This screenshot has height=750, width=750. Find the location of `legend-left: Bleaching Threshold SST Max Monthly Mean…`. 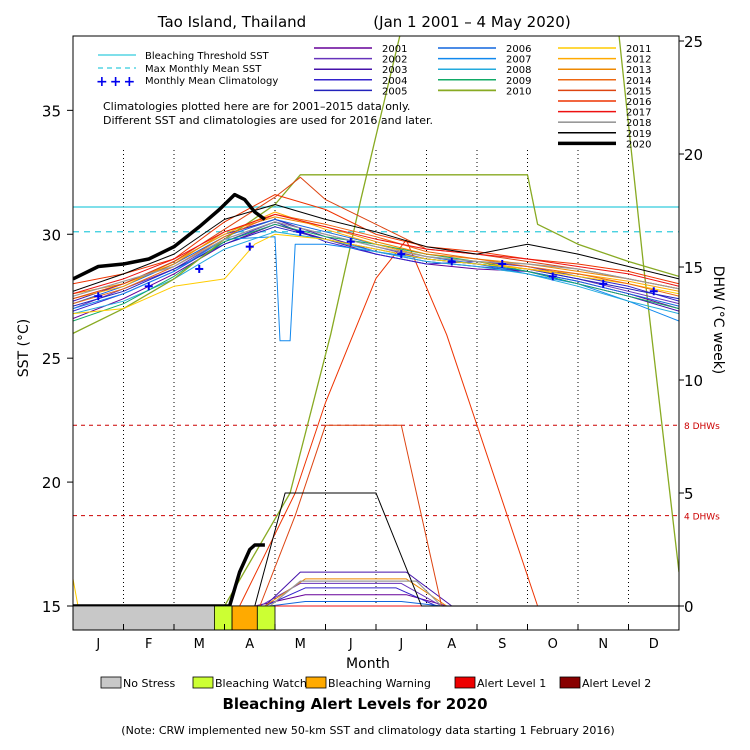

legend-left: Bleaching Threshold SST Max Monthly Mean… is located at coordinates (264, 89).